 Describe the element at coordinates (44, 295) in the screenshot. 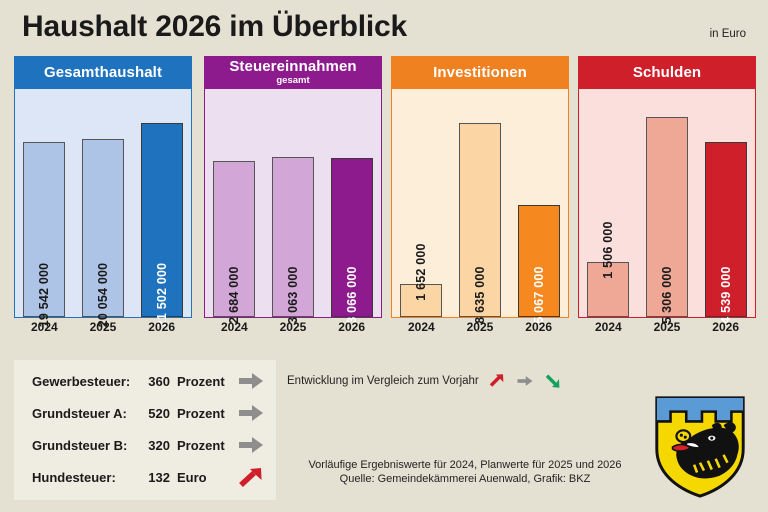

I see `bar-value-label: 19 542 000` at that location.